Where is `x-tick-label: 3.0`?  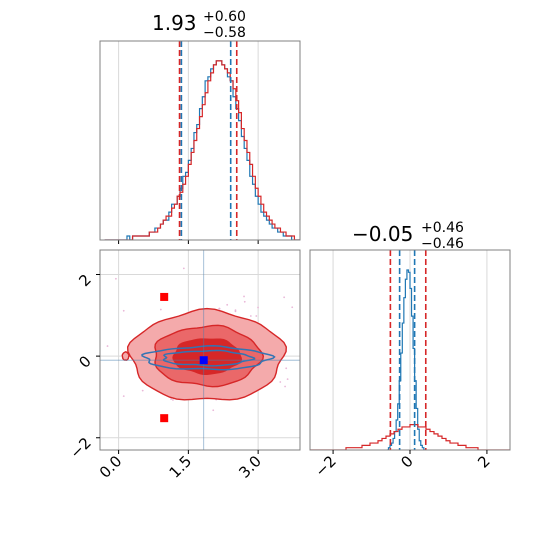 x-tick-label: 3.0 is located at coordinates (250, 467).